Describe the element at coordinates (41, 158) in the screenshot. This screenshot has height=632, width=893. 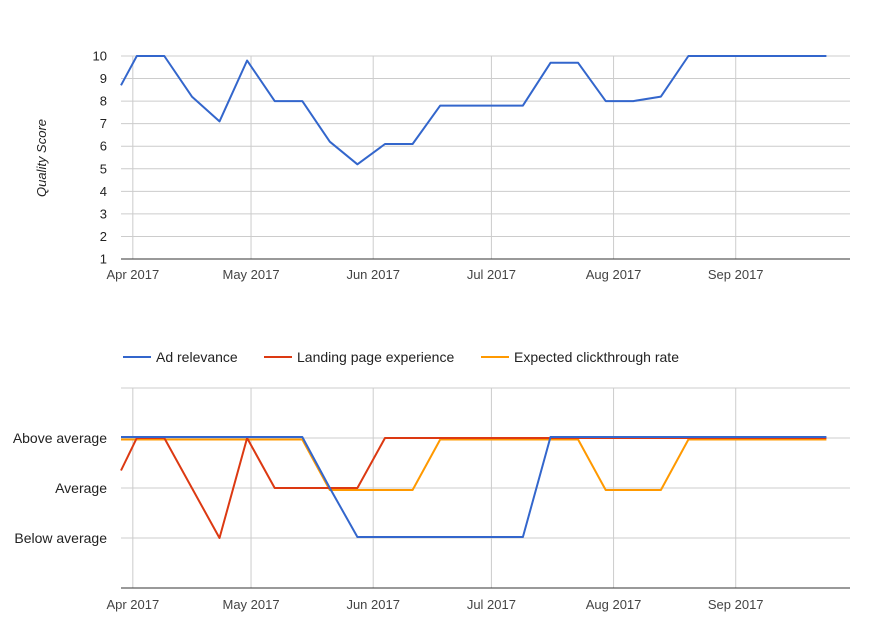
I see `y-axis-label: Quality Score` at that location.